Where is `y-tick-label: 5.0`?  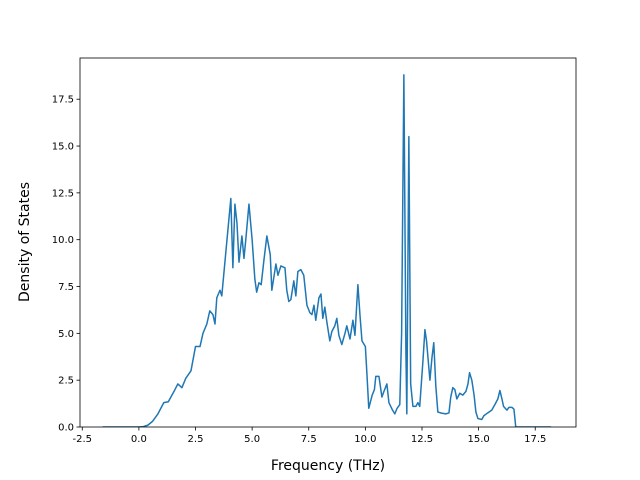
y-tick-label: 5.0 is located at coordinates (66, 334).